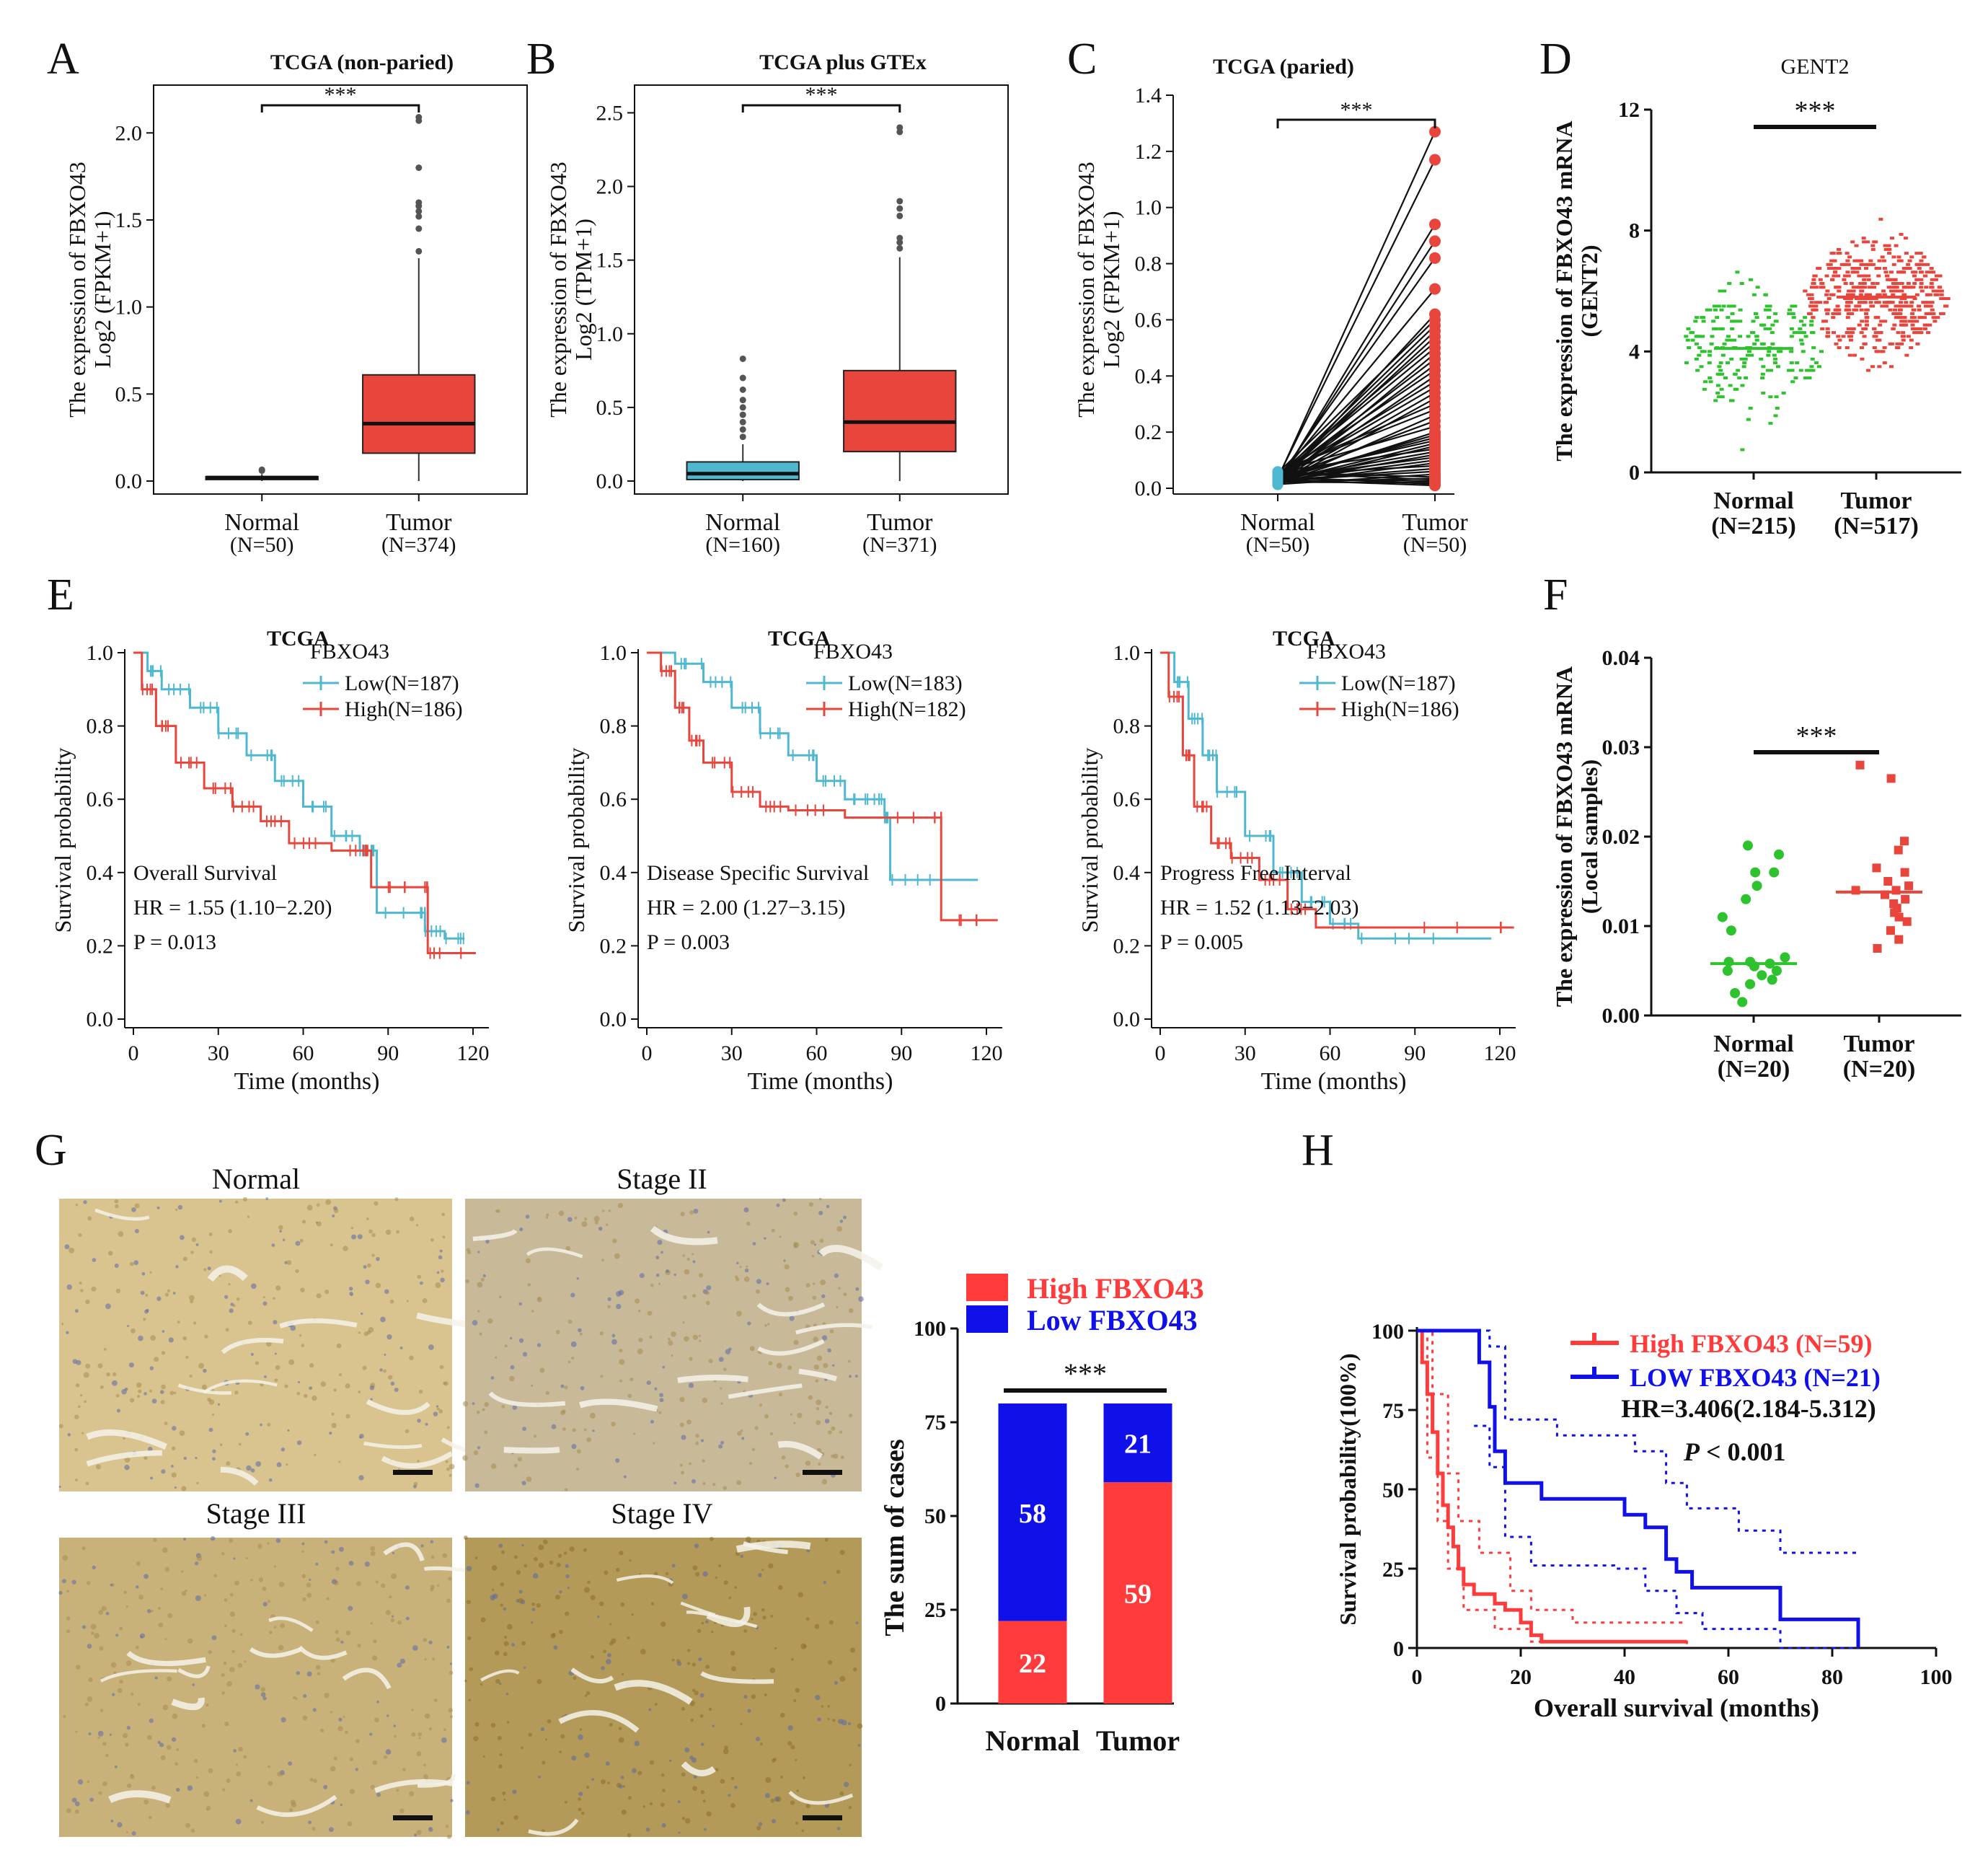 Image resolution: width=1988 pixels, height=1873 pixels. I want to click on pE2-y-tick-label: 0.4, so click(613, 873).